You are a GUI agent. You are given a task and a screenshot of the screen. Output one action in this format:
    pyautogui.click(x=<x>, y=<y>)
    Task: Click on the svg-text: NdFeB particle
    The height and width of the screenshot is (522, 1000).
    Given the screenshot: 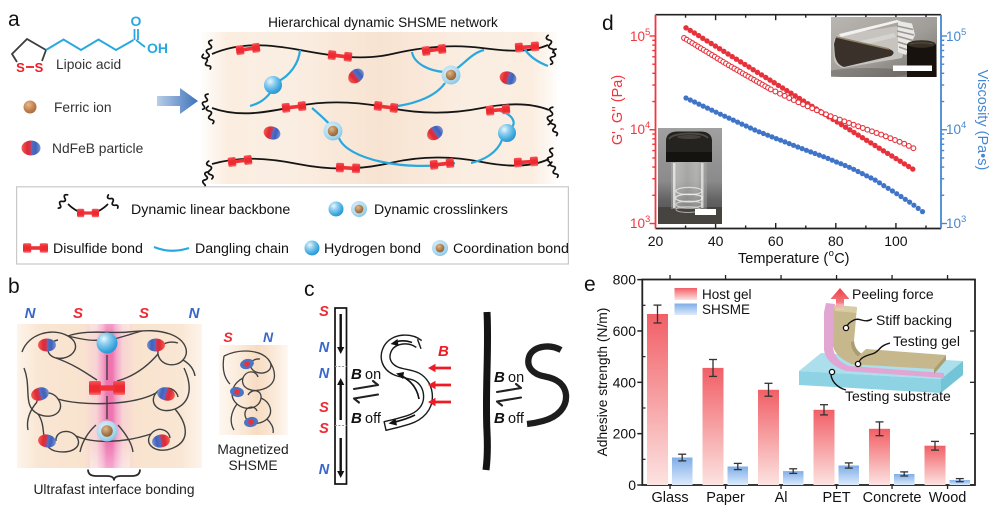 What is the action you would take?
    pyautogui.click(x=98, y=148)
    